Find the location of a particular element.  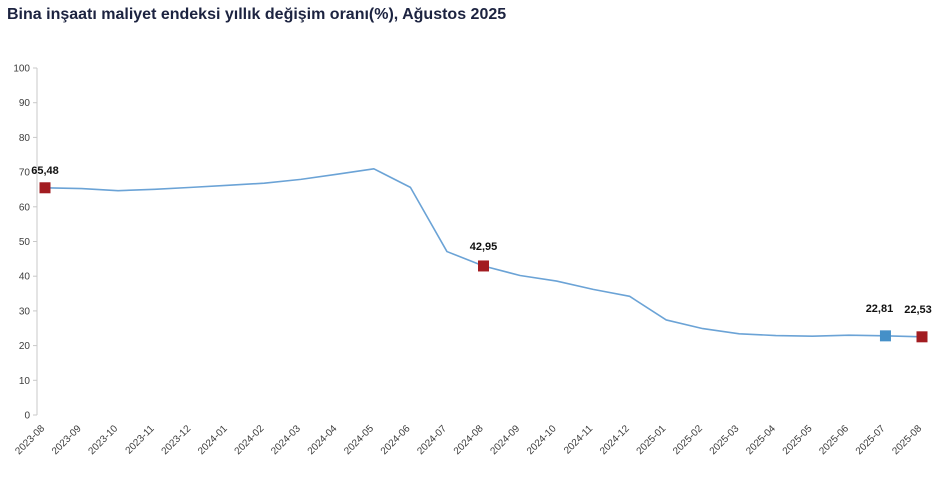

y-axis-tick-label: 80 is located at coordinates (25, 138).